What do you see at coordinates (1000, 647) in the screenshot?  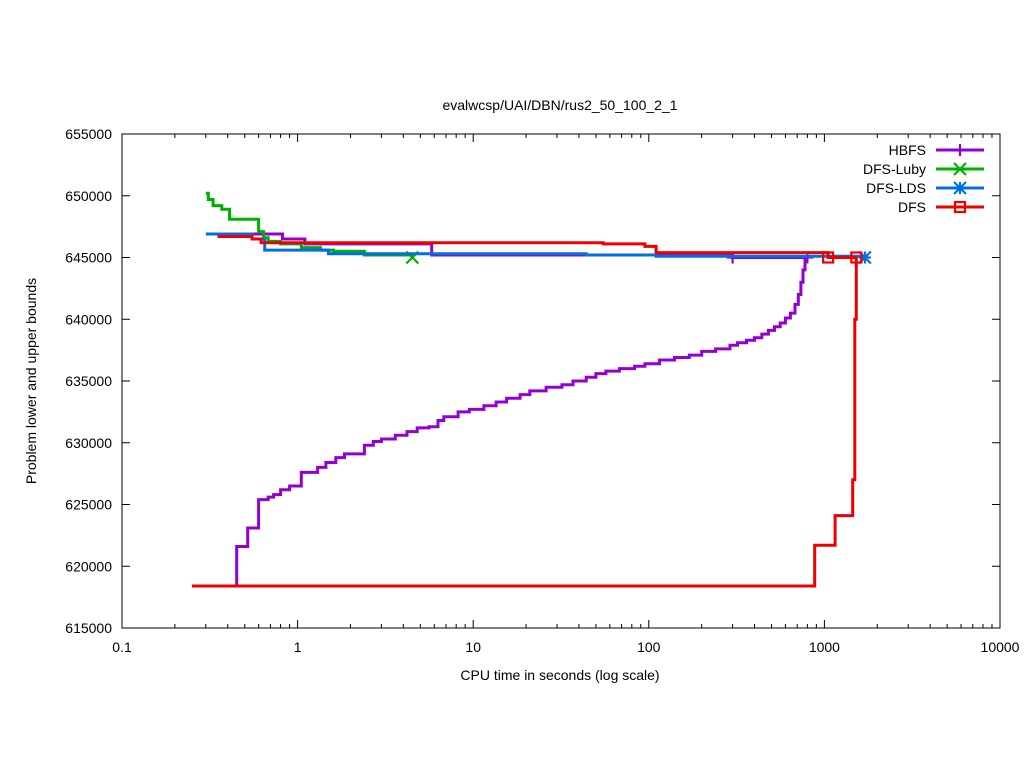 I see `x-tick-label: 10000` at bounding box center [1000, 647].